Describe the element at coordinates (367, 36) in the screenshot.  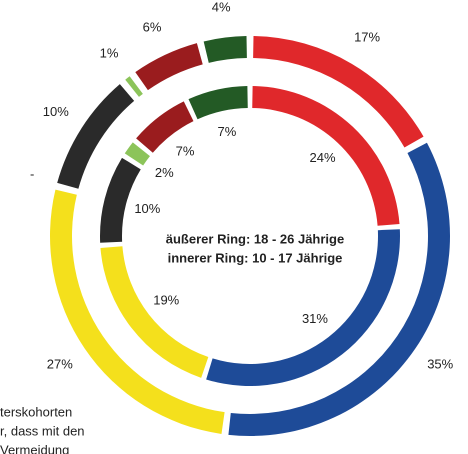
I see `data-label: 17%` at that location.